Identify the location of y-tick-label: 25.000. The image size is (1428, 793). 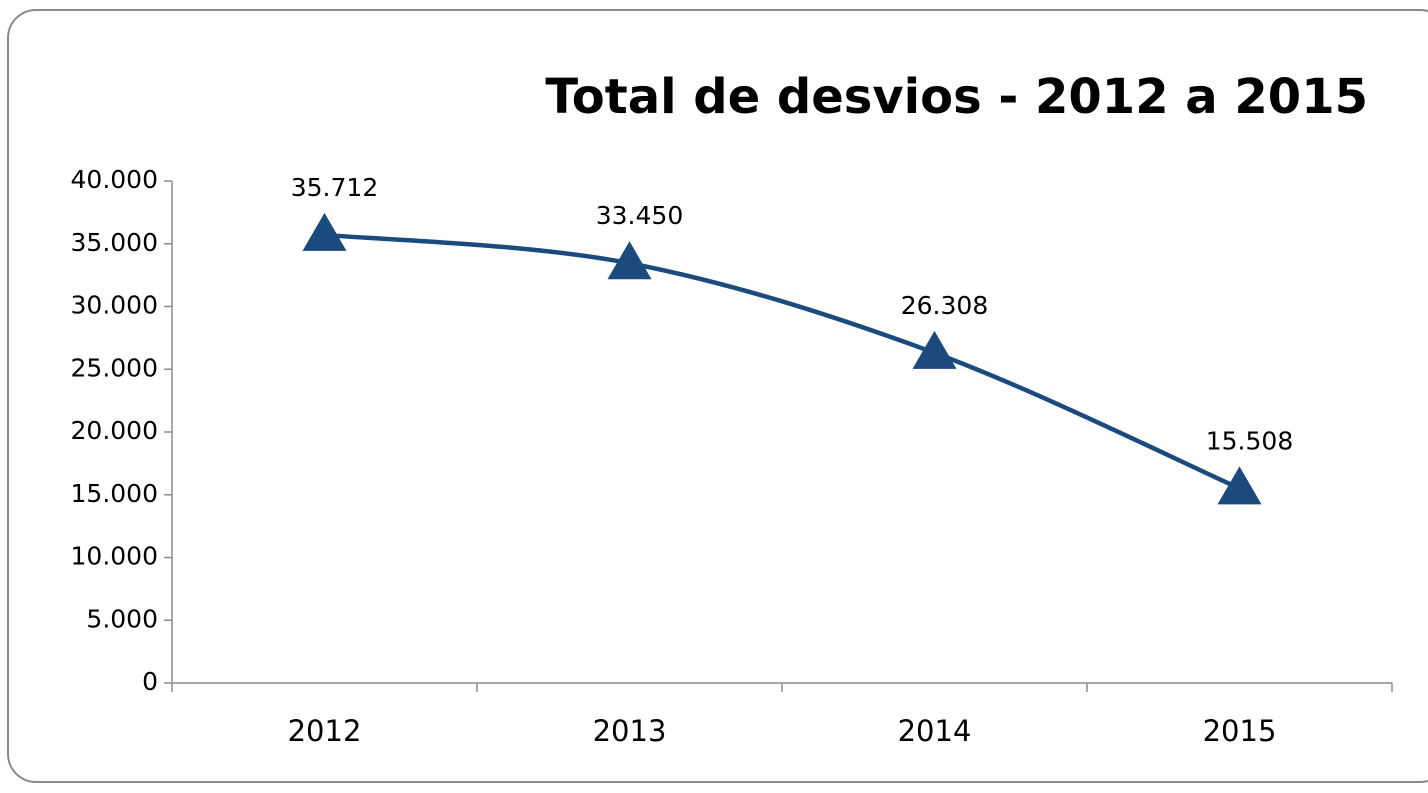
(114, 367).